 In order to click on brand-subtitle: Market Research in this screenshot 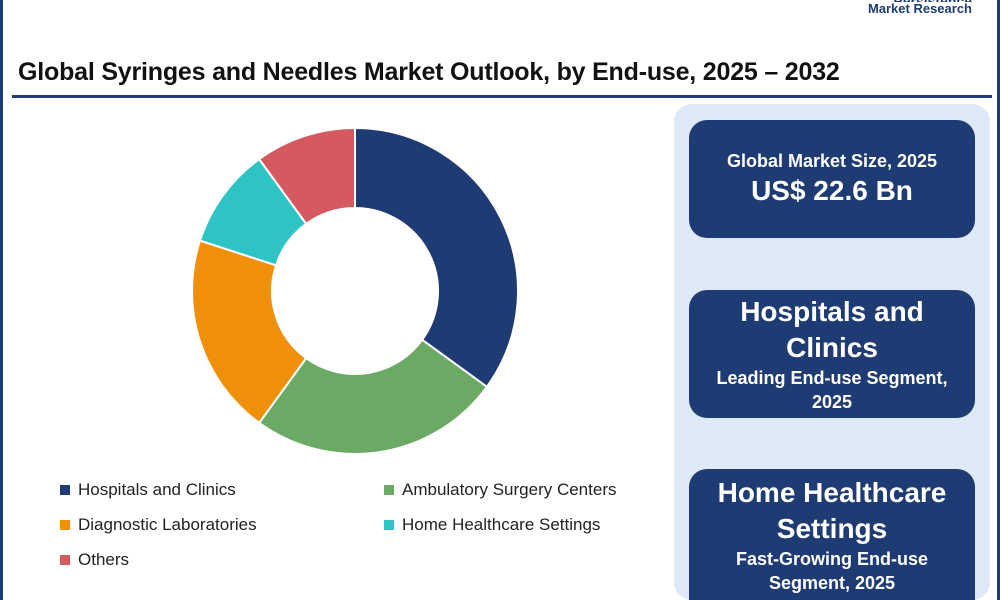, I will do `click(919, 8)`.